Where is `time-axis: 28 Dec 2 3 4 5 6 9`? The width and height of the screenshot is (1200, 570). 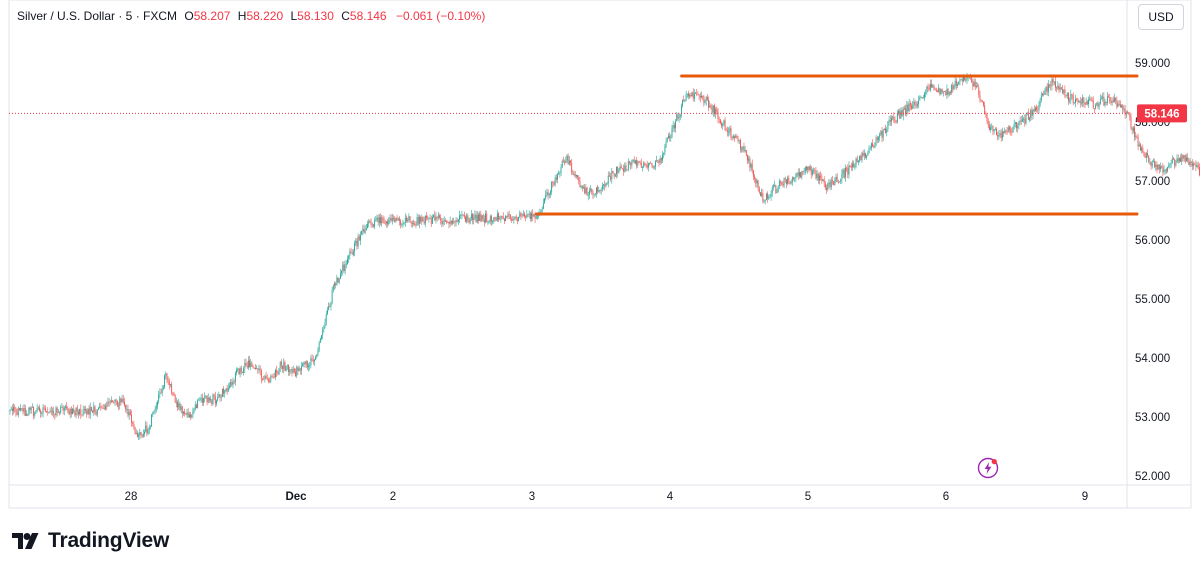
time-axis: 28 Dec 2 3 4 5 6 9 is located at coordinates (607, 497).